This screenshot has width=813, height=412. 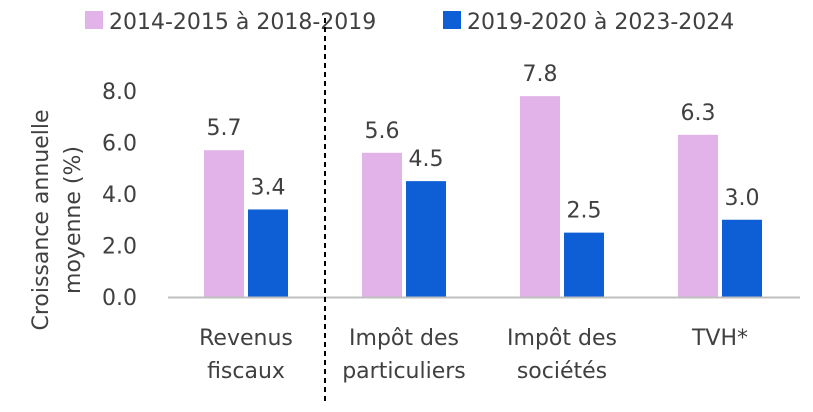 What do you see at coordinates (404, 371) in the screenshot?
I see `category-label-2: particuliers` at bounding box center [404, 371].